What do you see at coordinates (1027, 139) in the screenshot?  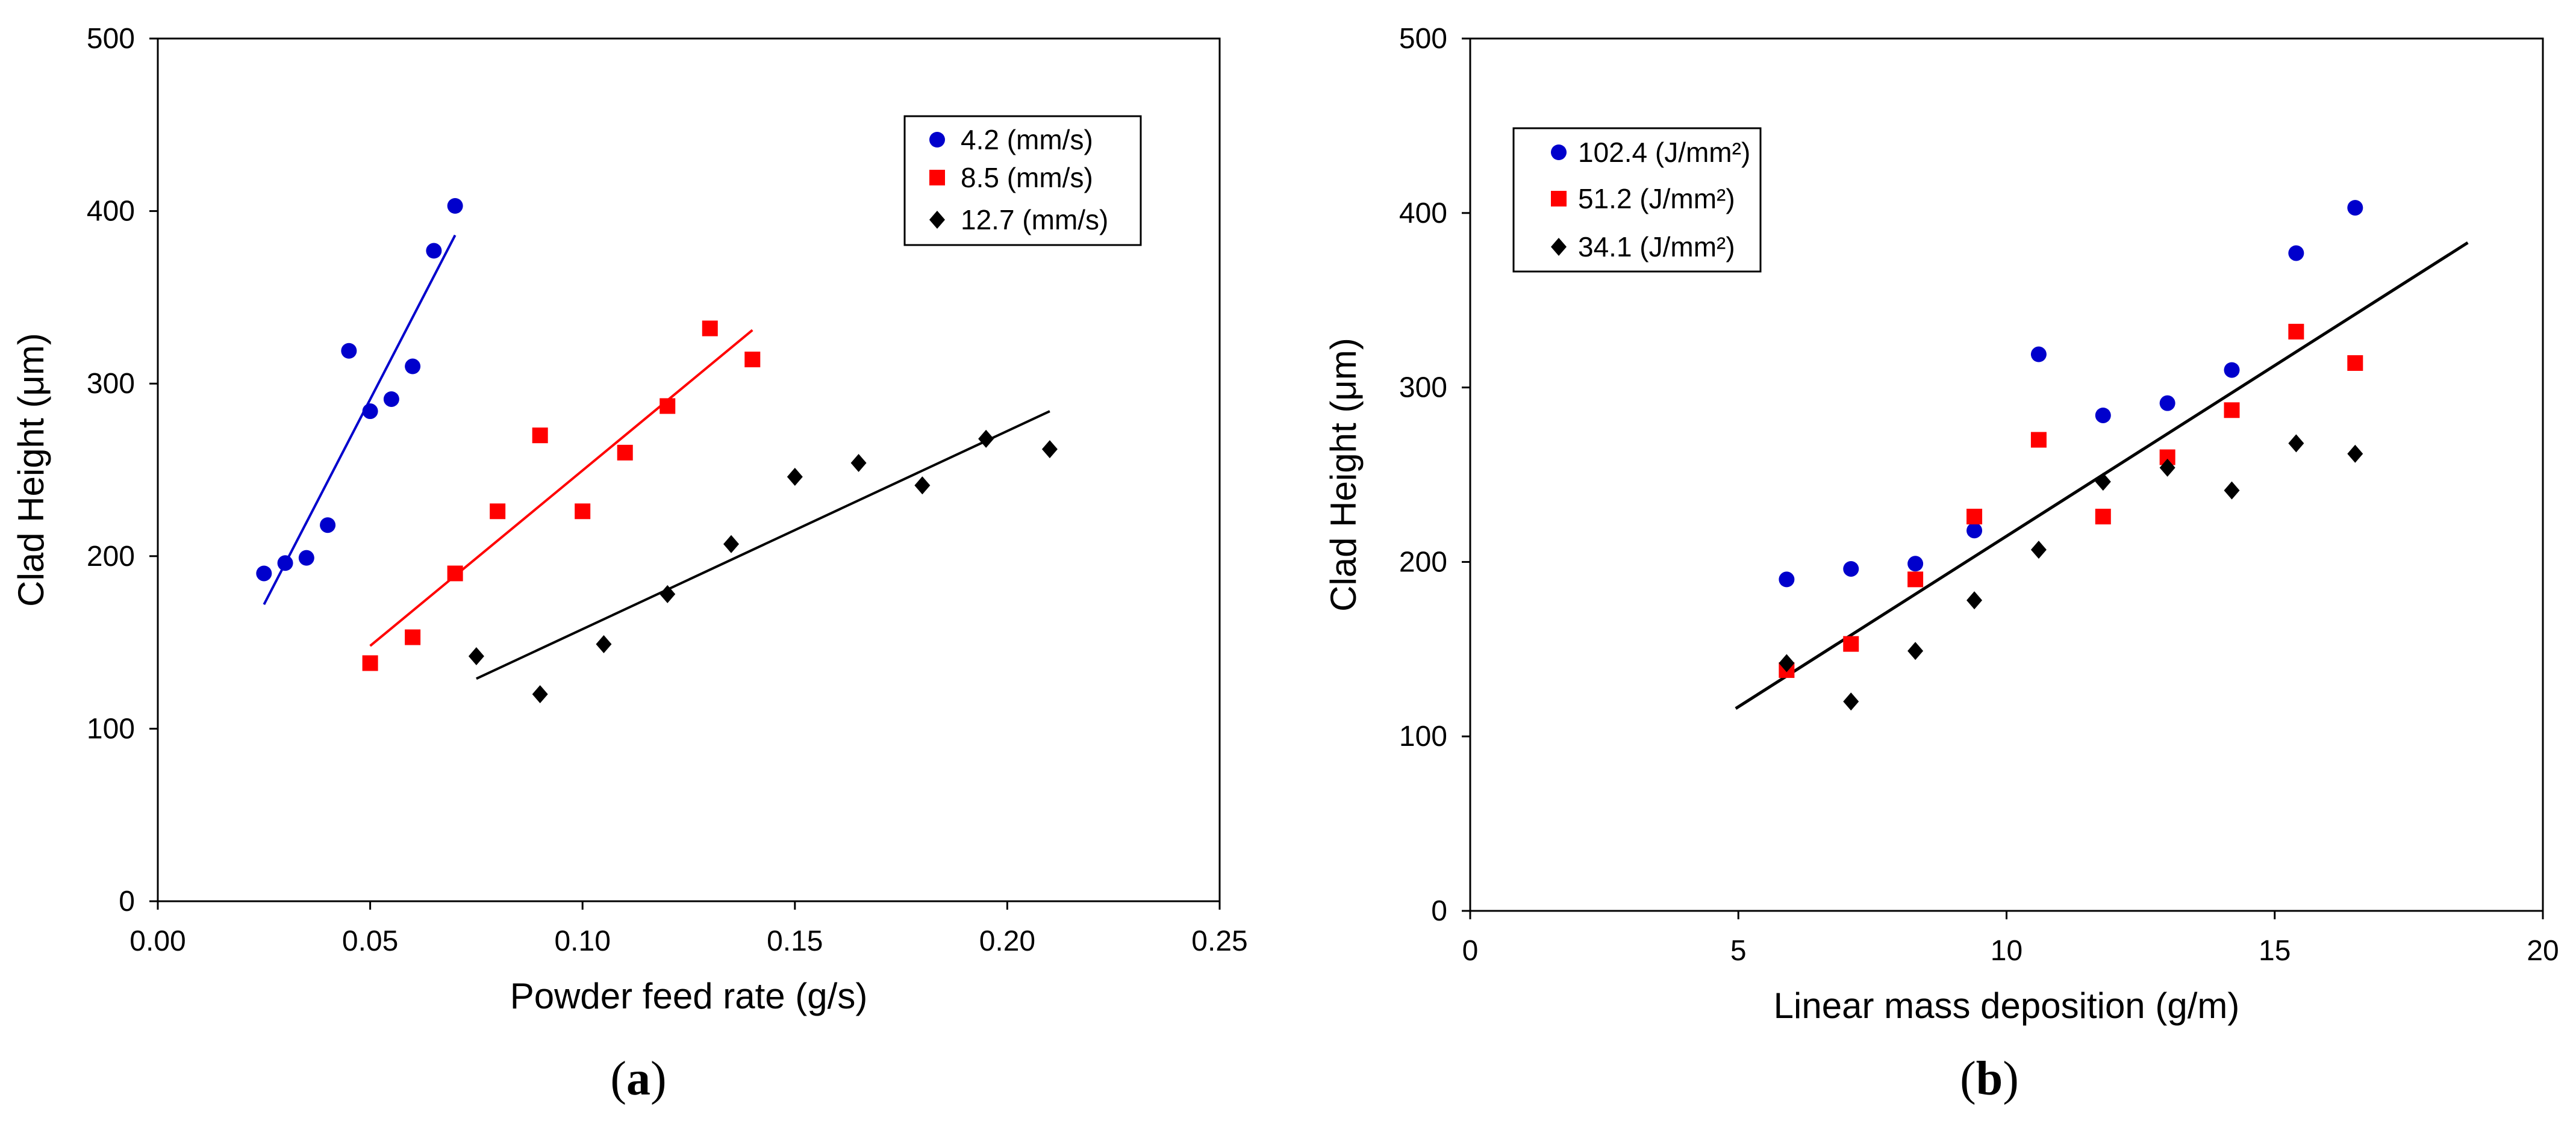 I see `legend-label: 4.2 (mm/s)` at bounding box center [1027, 139].